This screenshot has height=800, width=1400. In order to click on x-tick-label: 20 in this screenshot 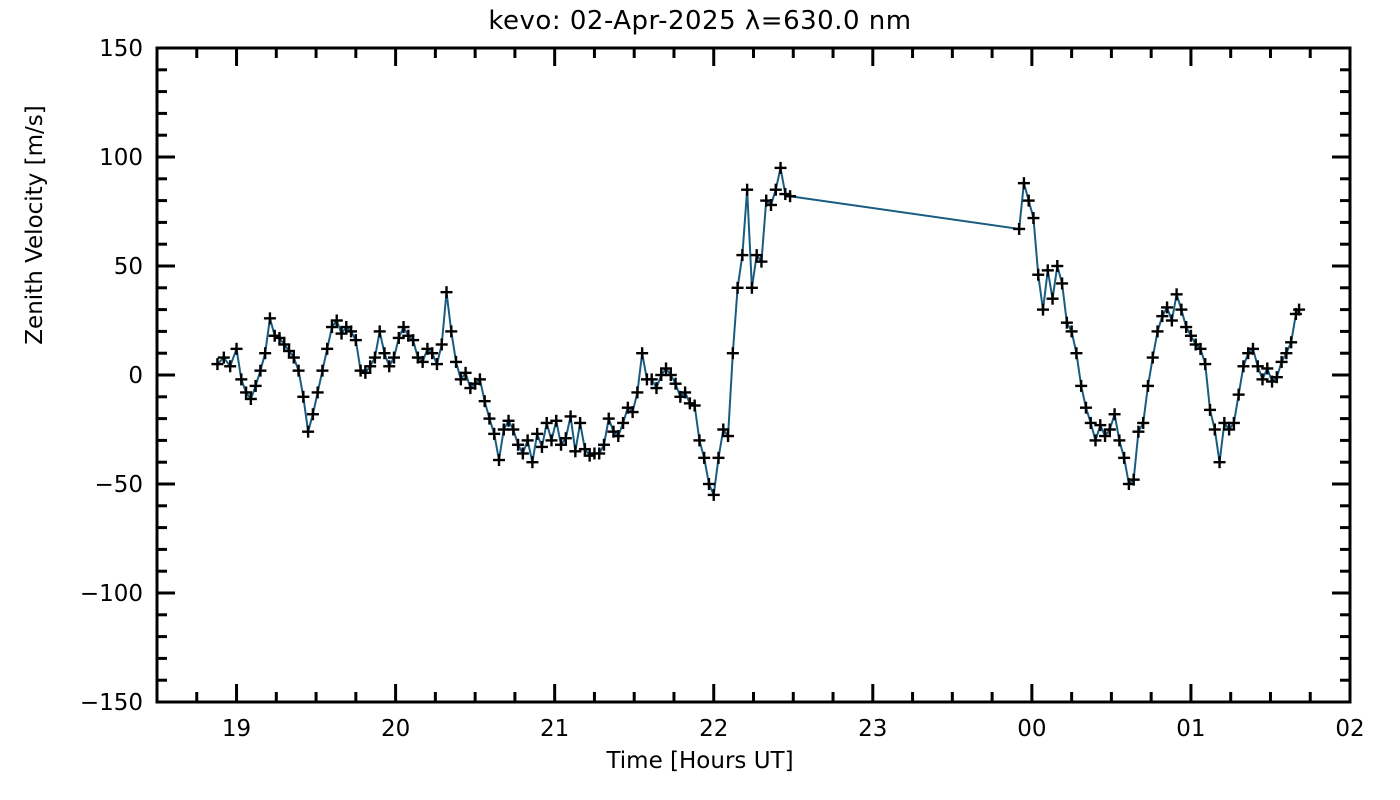, I will do `click(395, 729)`.